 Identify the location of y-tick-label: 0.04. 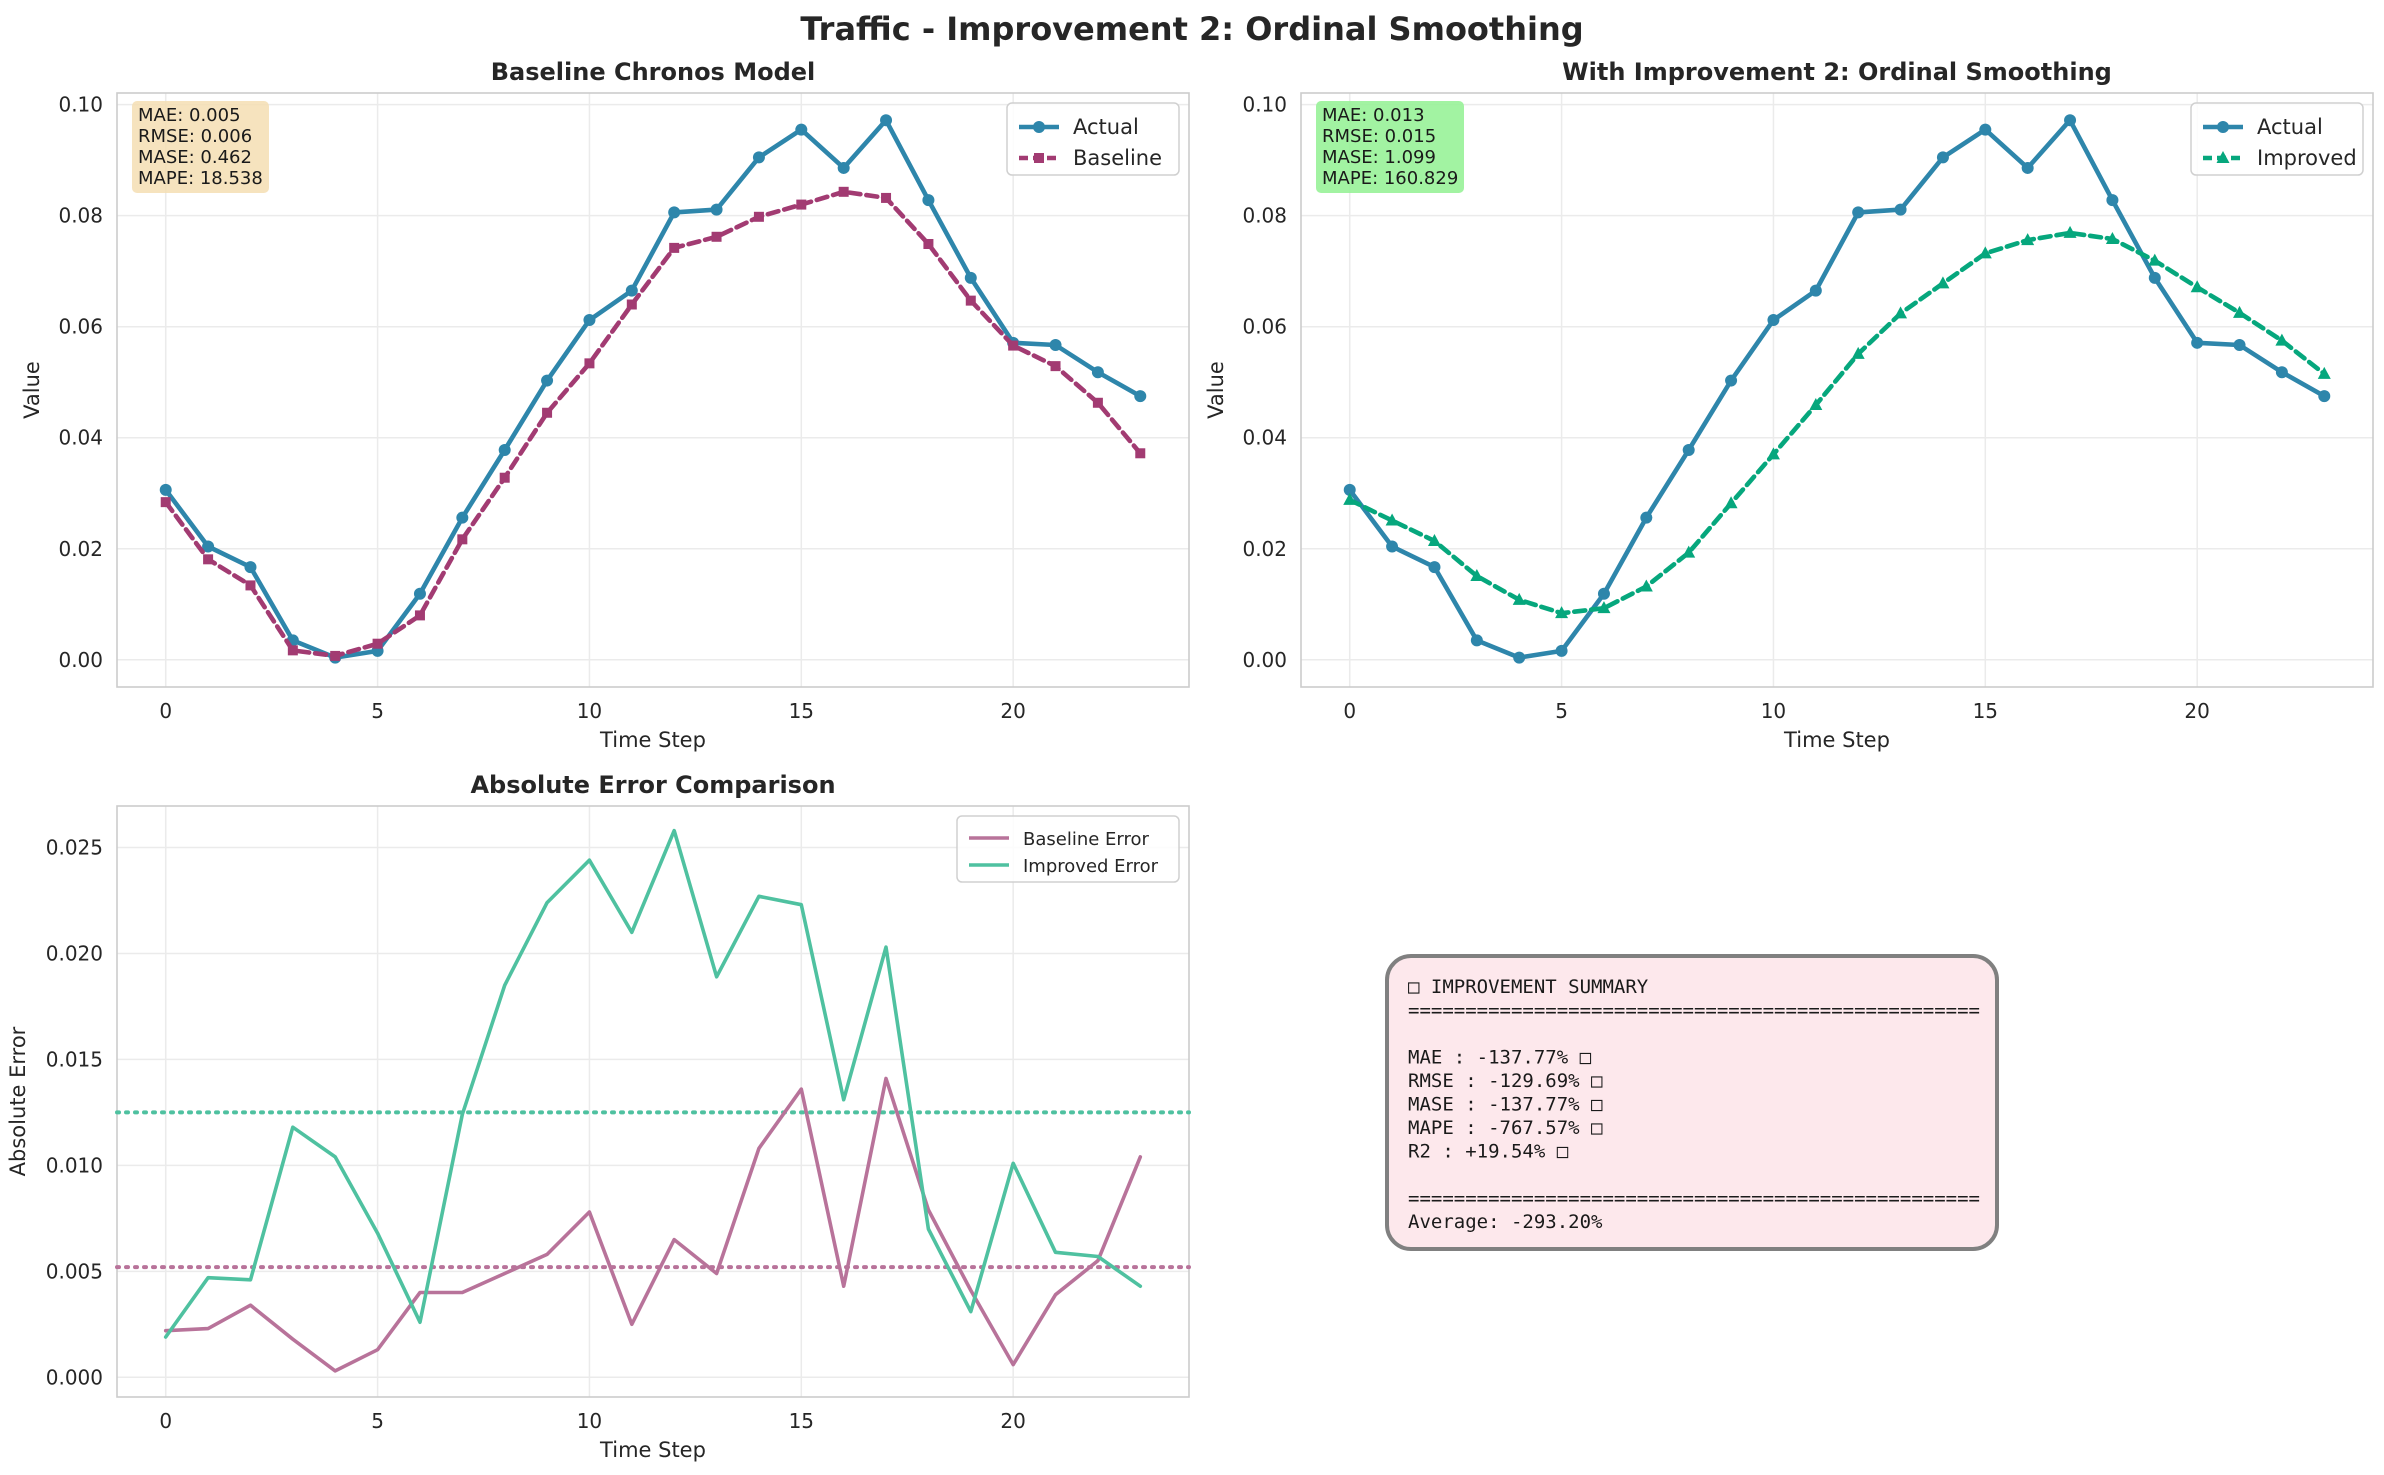
(80, 438).